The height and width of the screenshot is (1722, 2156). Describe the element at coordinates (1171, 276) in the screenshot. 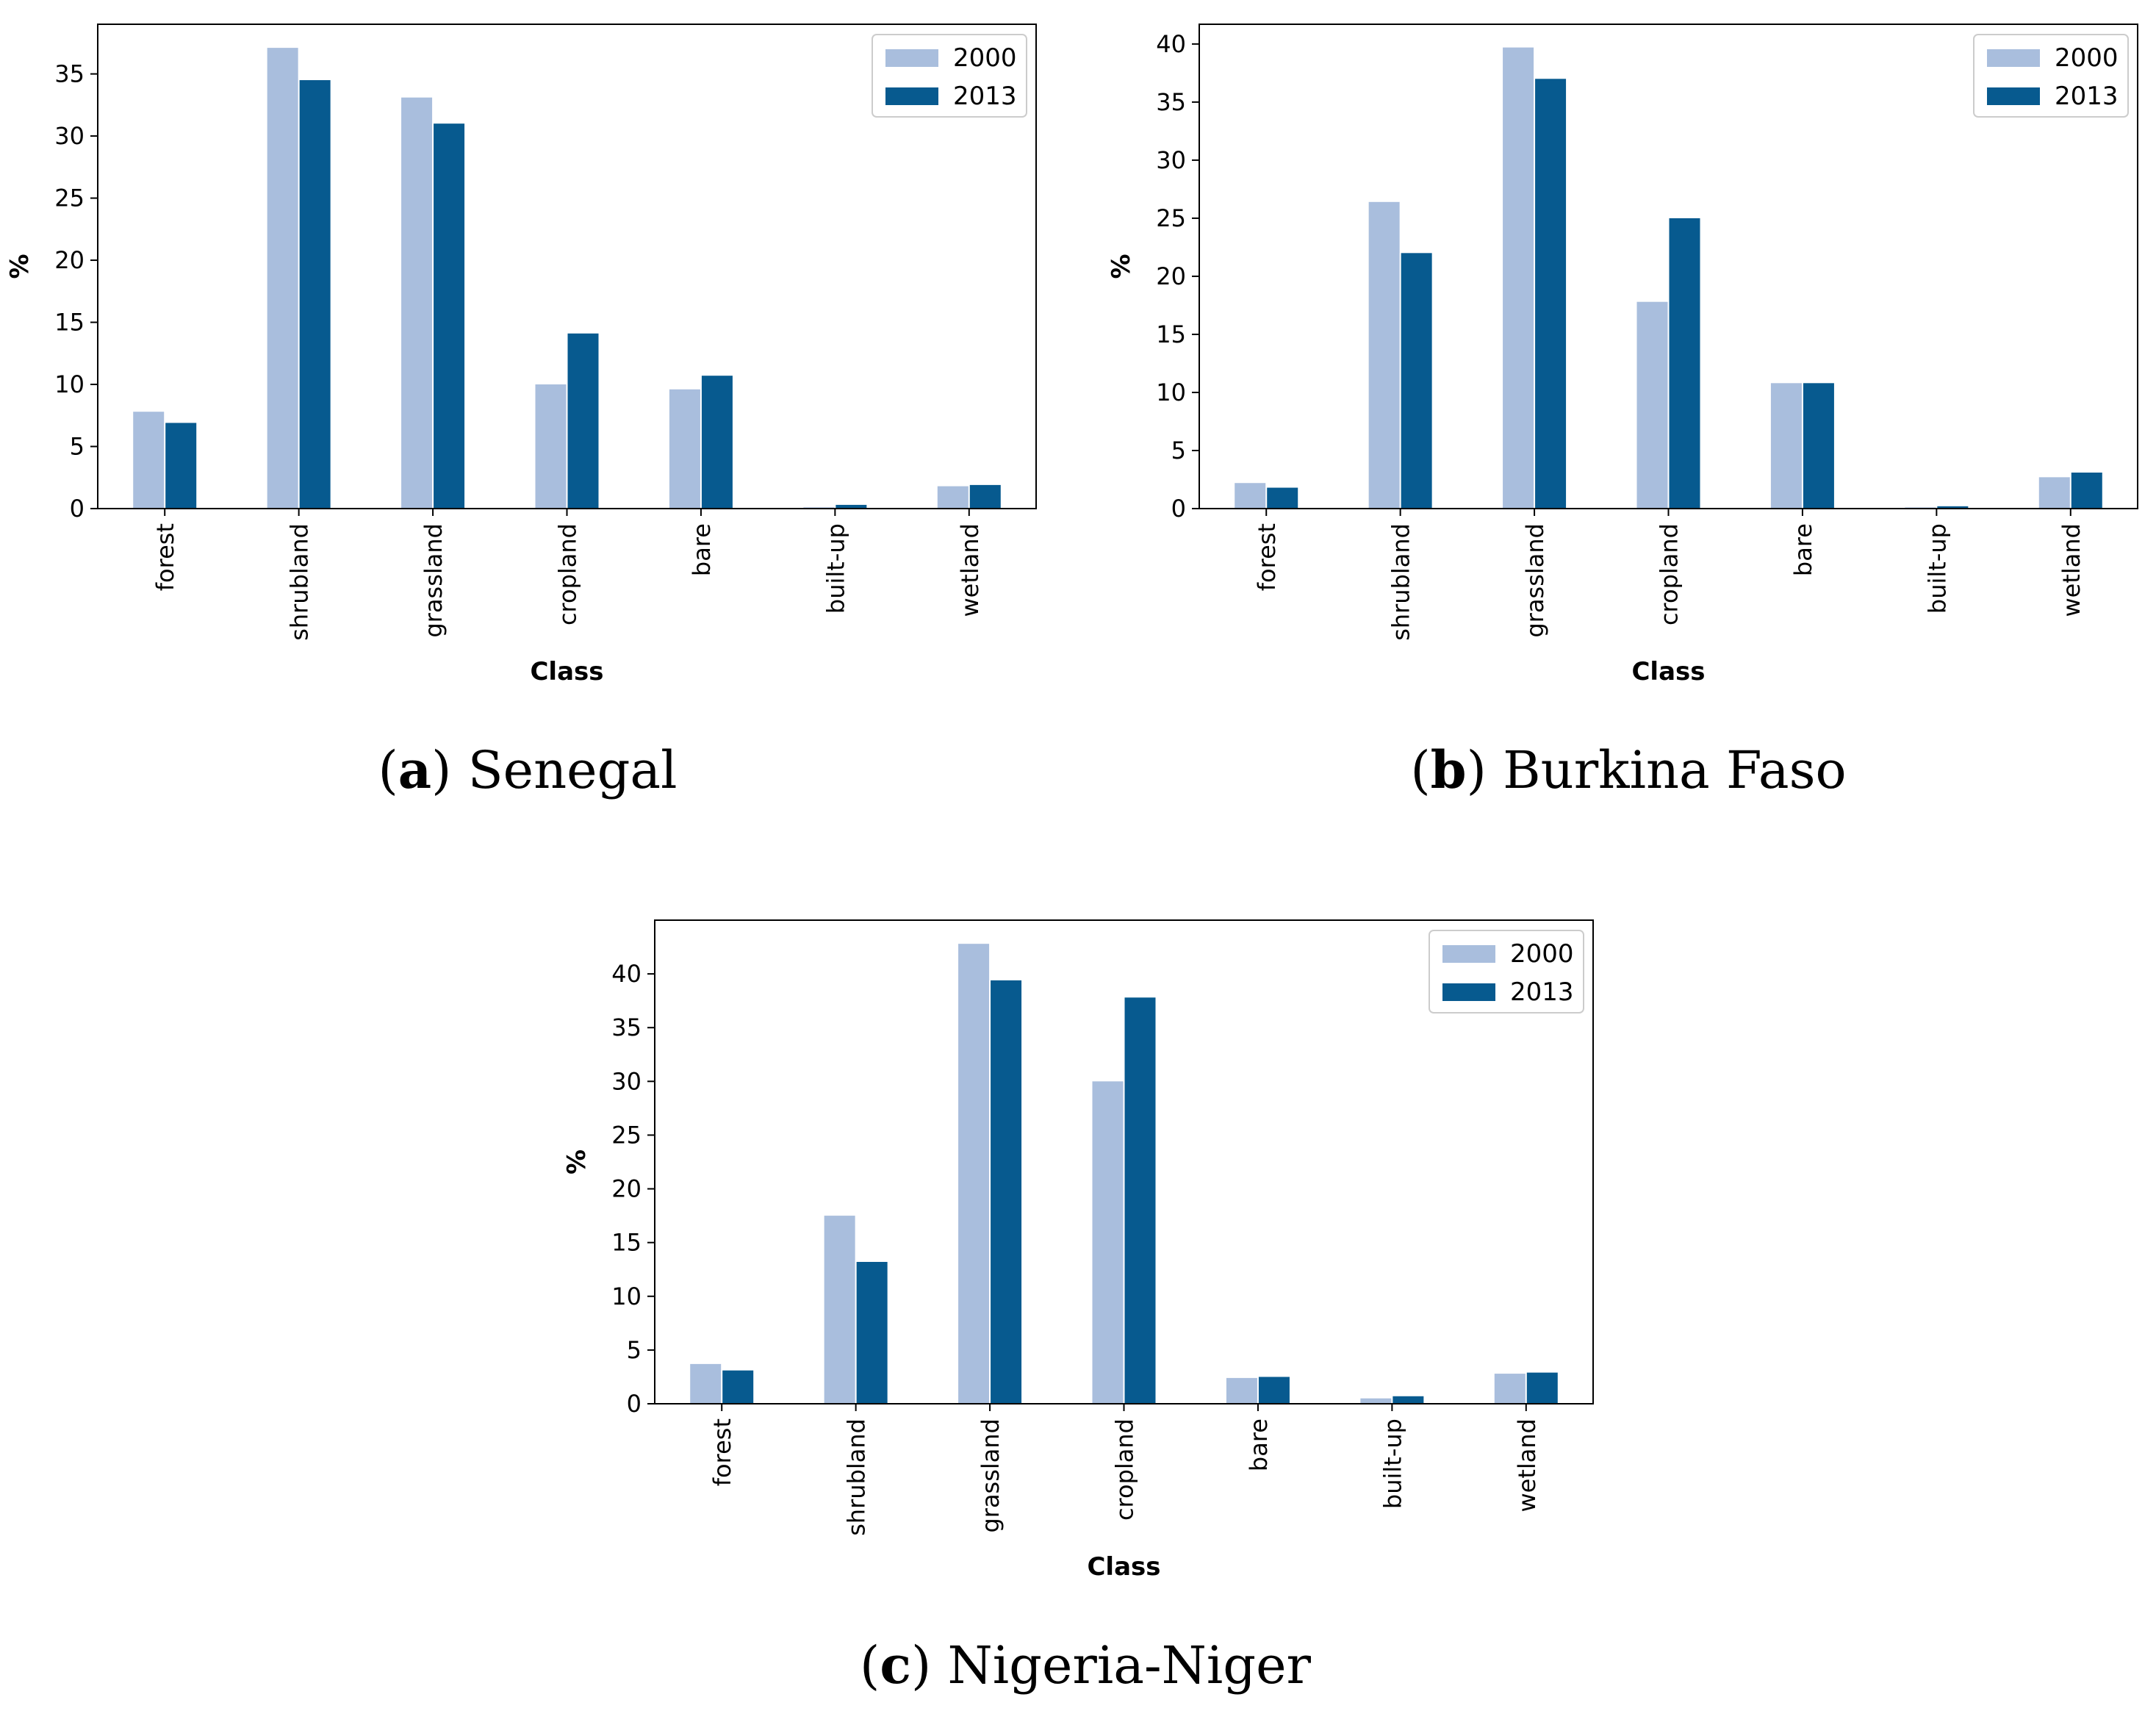

I see `y-tick-label: 20` at that location.